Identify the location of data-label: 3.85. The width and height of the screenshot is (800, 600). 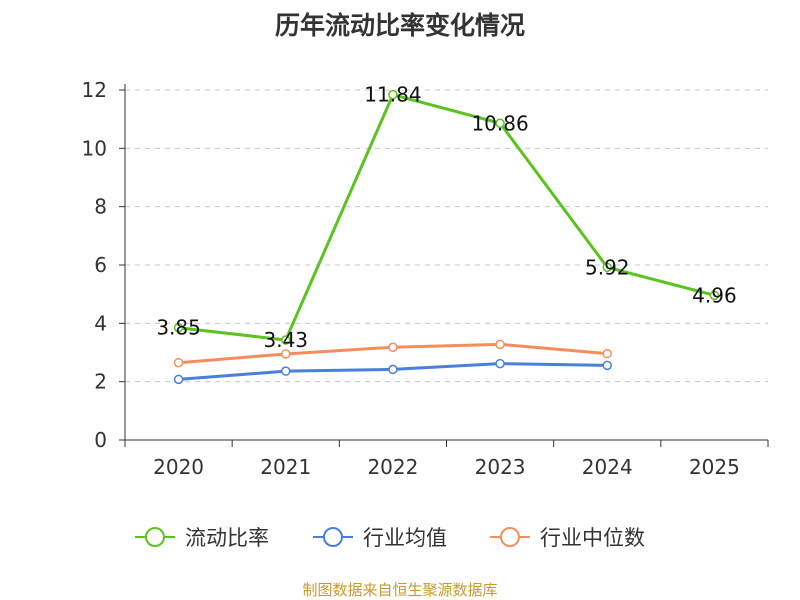
(178, 328).